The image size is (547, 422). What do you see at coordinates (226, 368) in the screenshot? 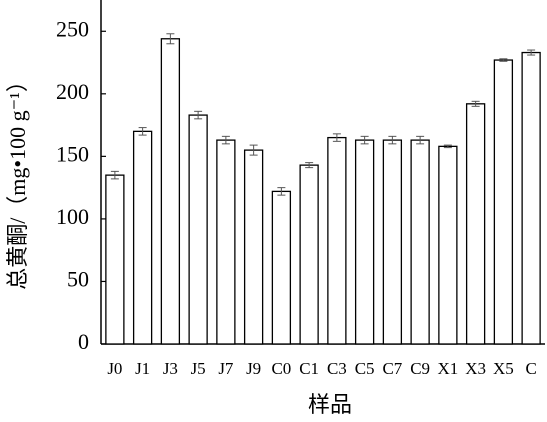
I see `x-tick-label: J7` at bounding box center [226, 368].